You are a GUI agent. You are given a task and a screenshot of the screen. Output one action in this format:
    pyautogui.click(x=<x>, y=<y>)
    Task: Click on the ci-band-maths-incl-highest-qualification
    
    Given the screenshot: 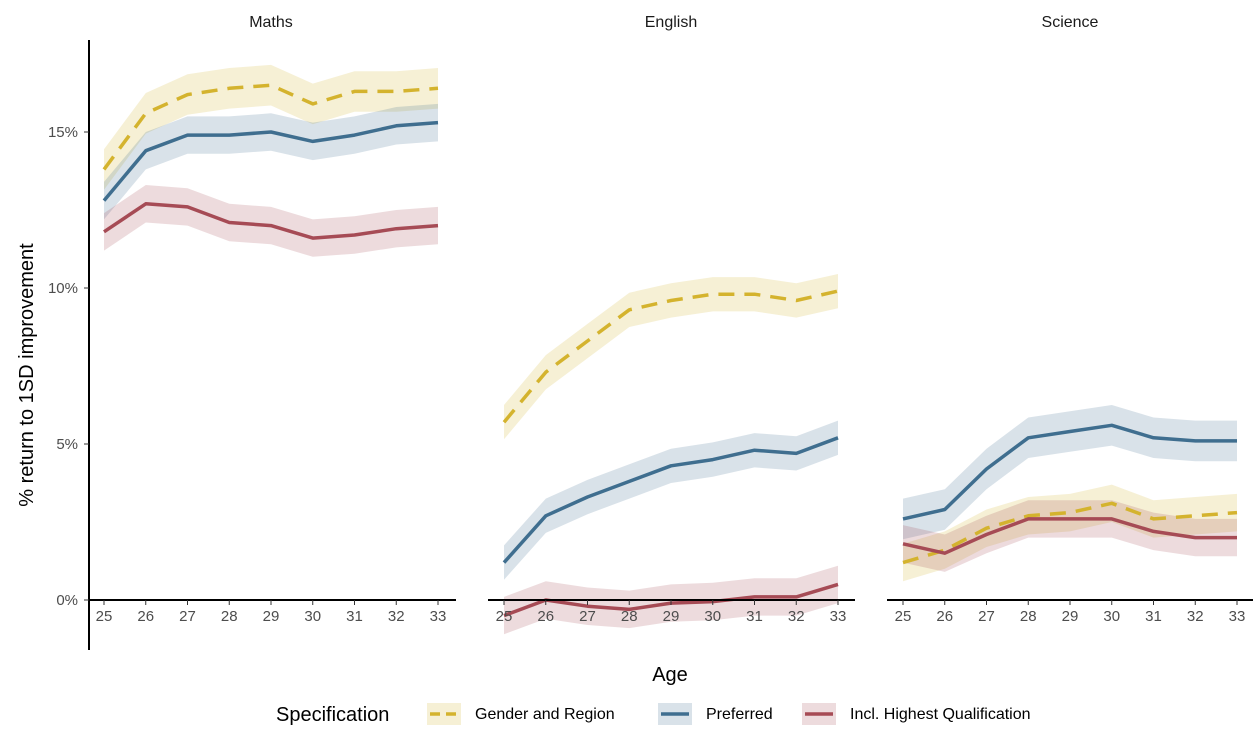 What is the action you would take?
    pyautogui.click(x=271, y=221)
    